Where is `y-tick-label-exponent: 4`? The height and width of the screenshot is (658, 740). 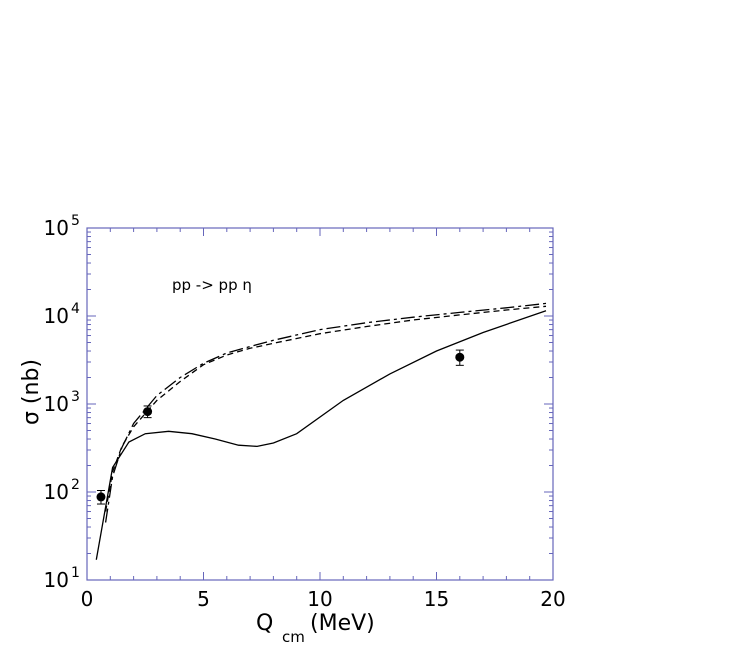
y-tick-label-exponent: 4 is located at coordinates (75, 309).